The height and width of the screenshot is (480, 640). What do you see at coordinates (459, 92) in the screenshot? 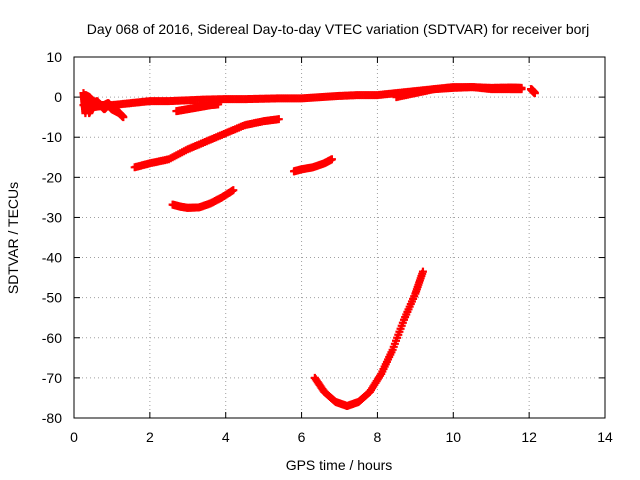
I see `series-arc-upper-band` at bounding box center [459, 92].